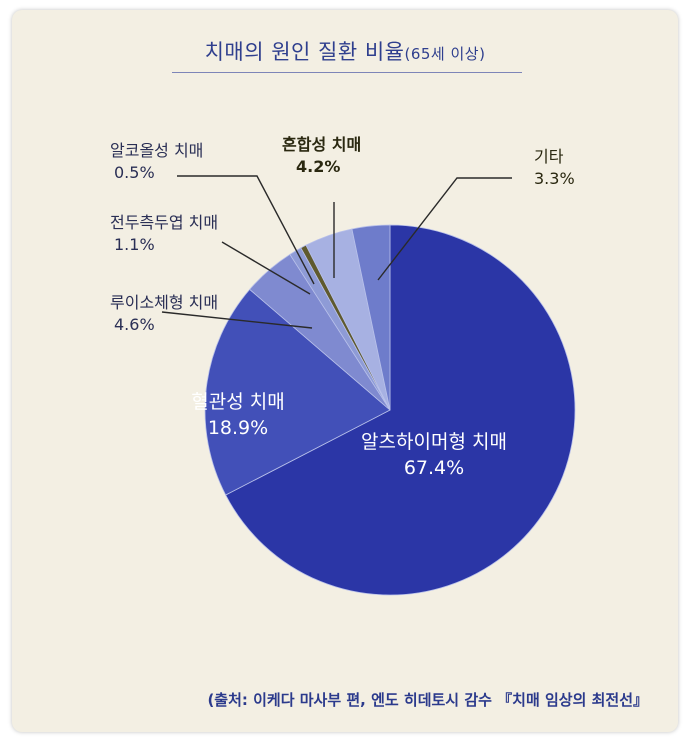  What do you see at coordinates (434, 468) in the screenshot?
I see `slice-value-alzheimer: 67.4%` at bounding box center [434, 468].